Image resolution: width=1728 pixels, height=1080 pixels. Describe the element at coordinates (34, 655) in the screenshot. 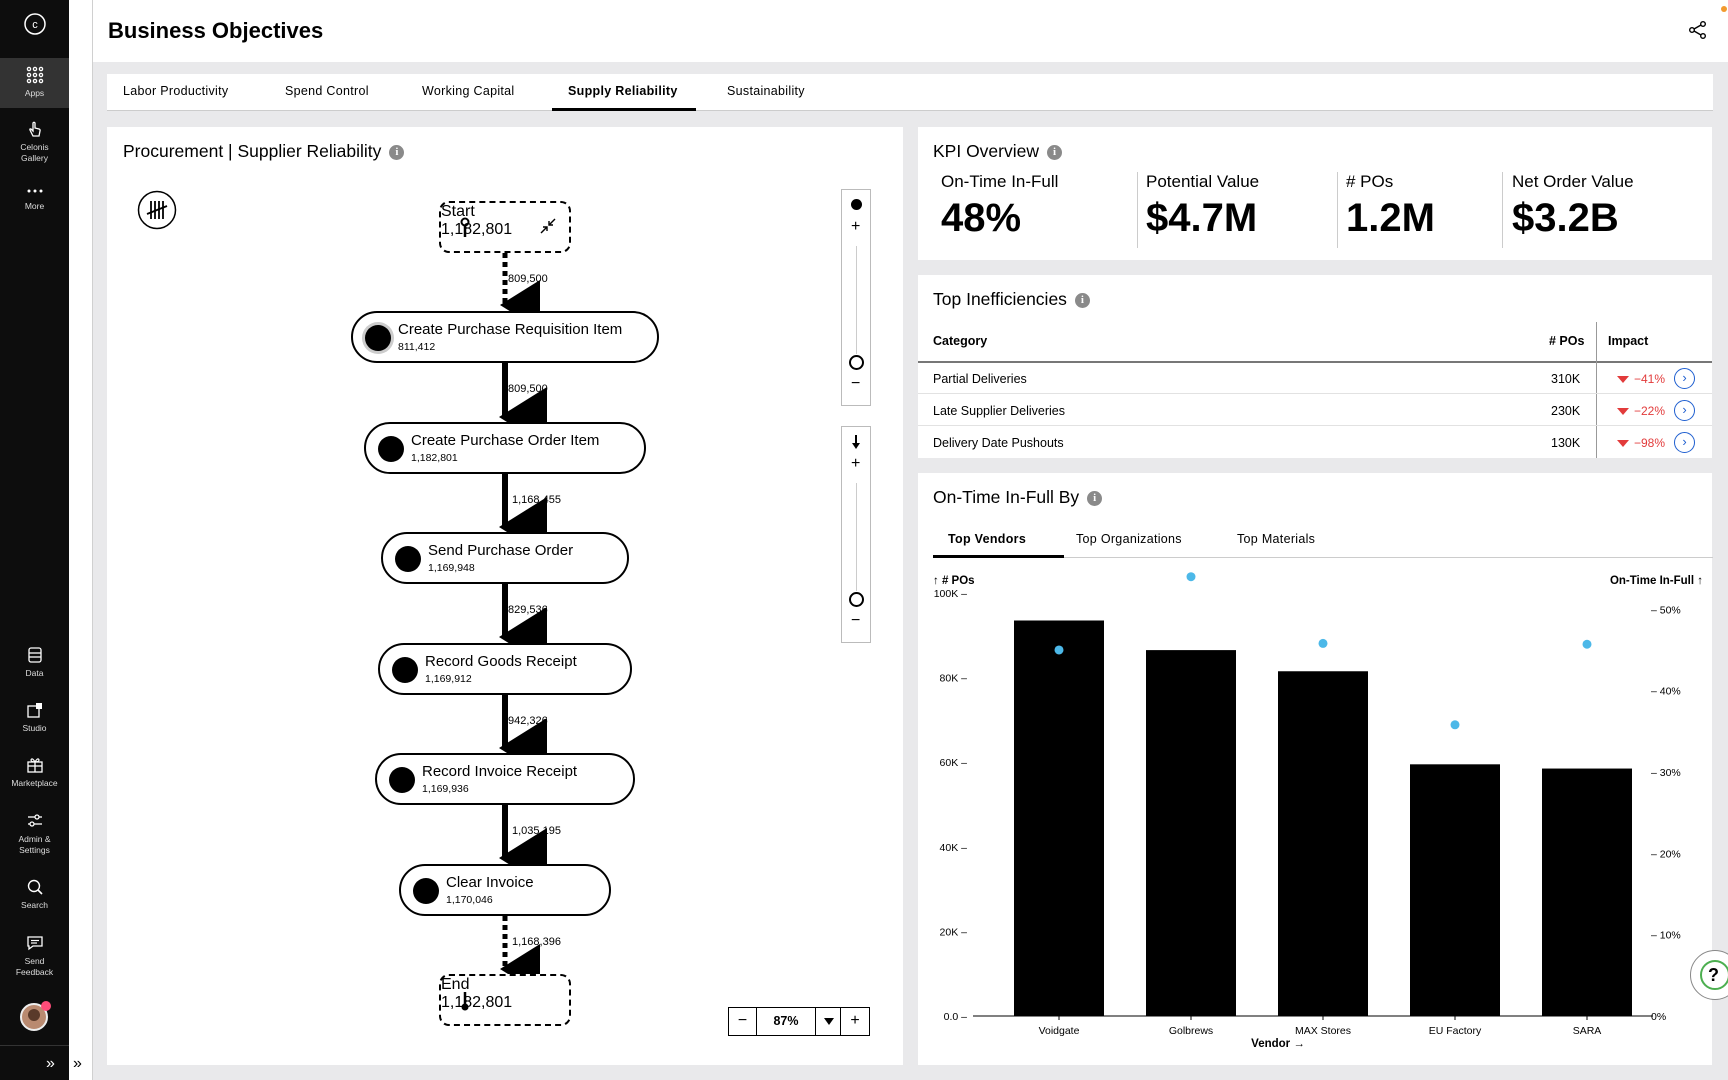

I see `database-icon` at that location.